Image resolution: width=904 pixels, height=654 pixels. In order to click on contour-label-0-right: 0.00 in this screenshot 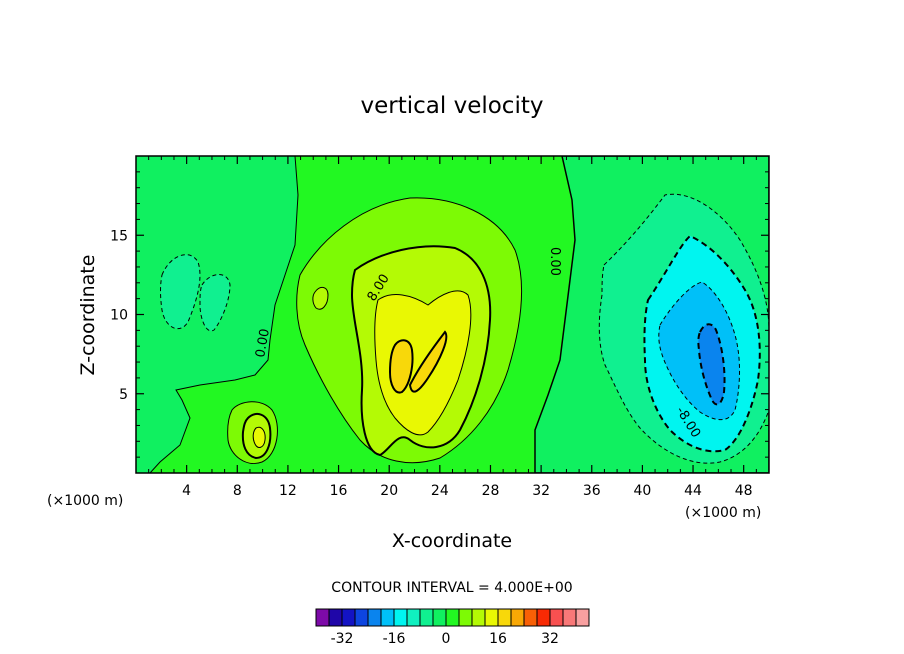, I will do `click(554, 261)`.